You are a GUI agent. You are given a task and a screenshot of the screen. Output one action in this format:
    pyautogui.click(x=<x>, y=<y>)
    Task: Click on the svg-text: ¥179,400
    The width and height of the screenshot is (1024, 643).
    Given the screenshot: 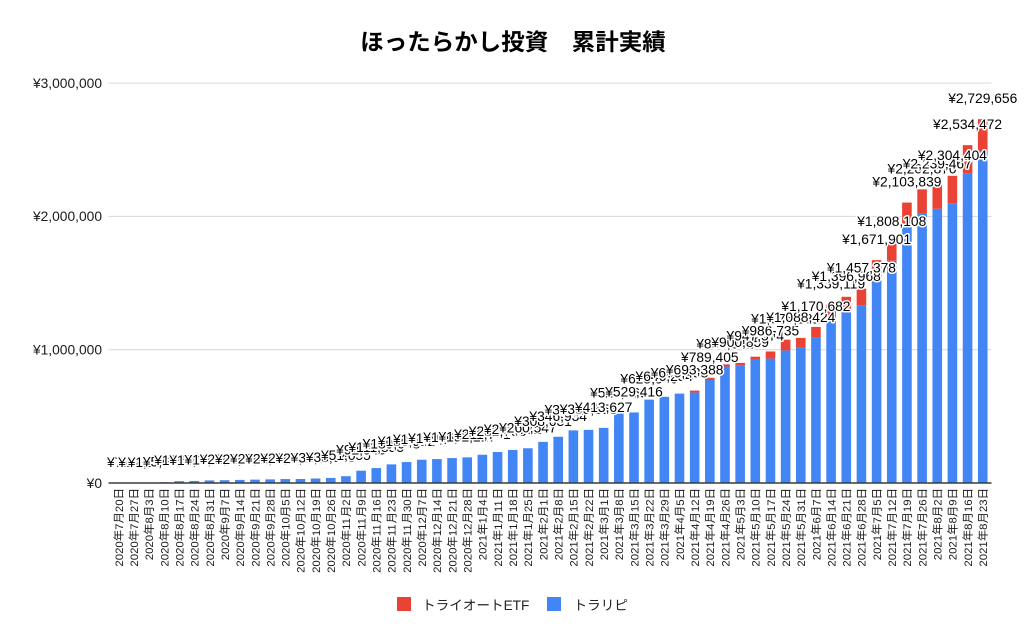 What is the action you would take?
    pyautogui.click(x=436, y=438)
    